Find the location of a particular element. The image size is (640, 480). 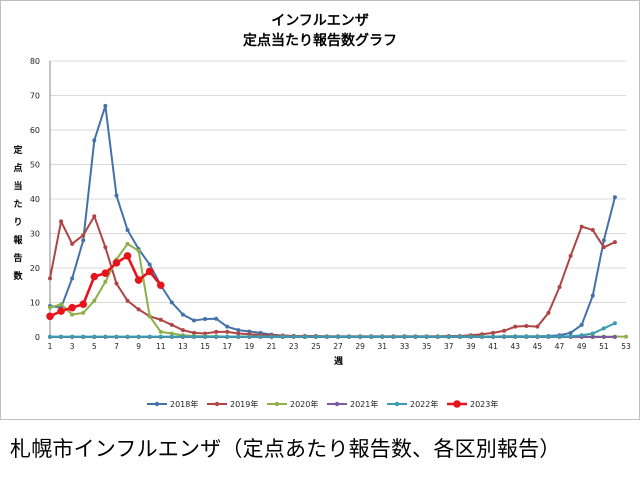

x-tick-label: 25 is located at coordinates (316, 346).